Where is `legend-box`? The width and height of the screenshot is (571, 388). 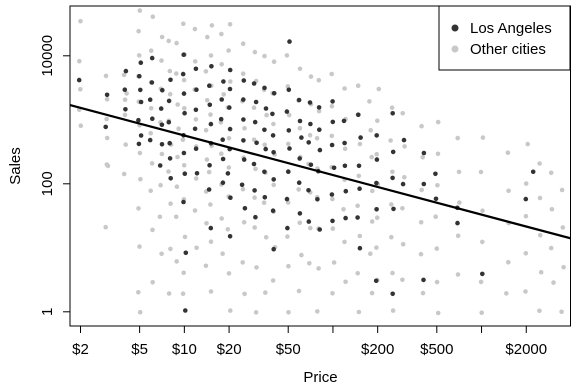 legend-box is located at coordinates (504, 38).